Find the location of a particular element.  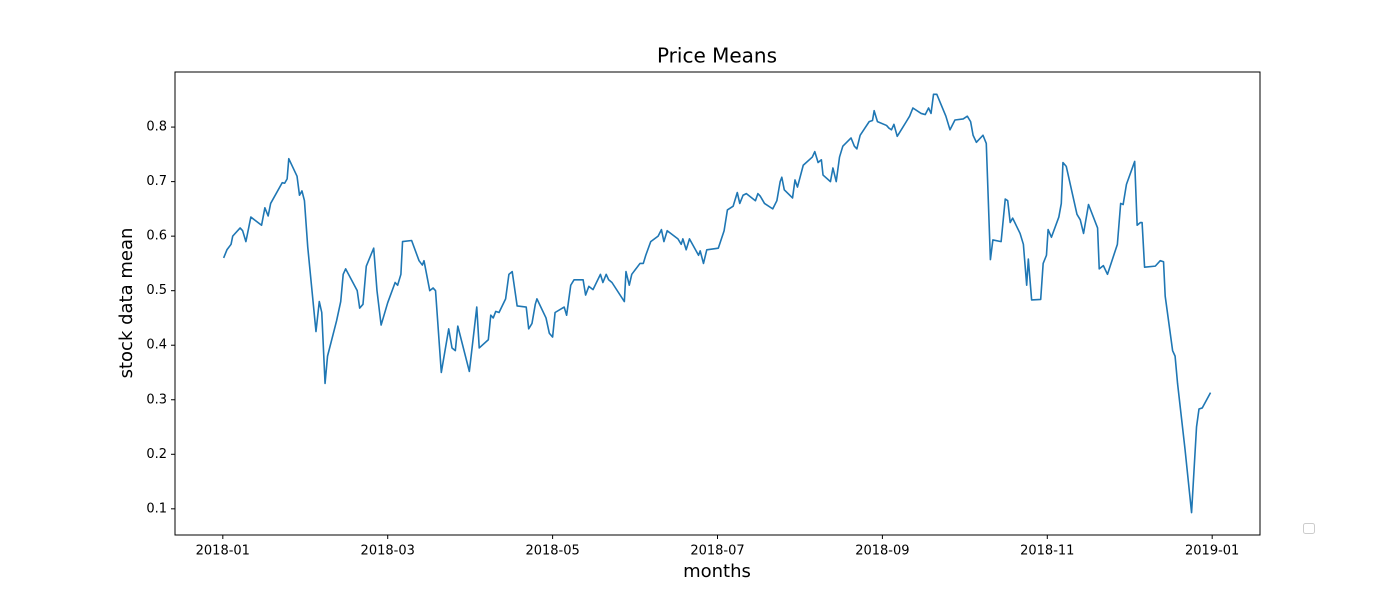

x-tick-label: 2018-03 is located at coordinates (388, 551).